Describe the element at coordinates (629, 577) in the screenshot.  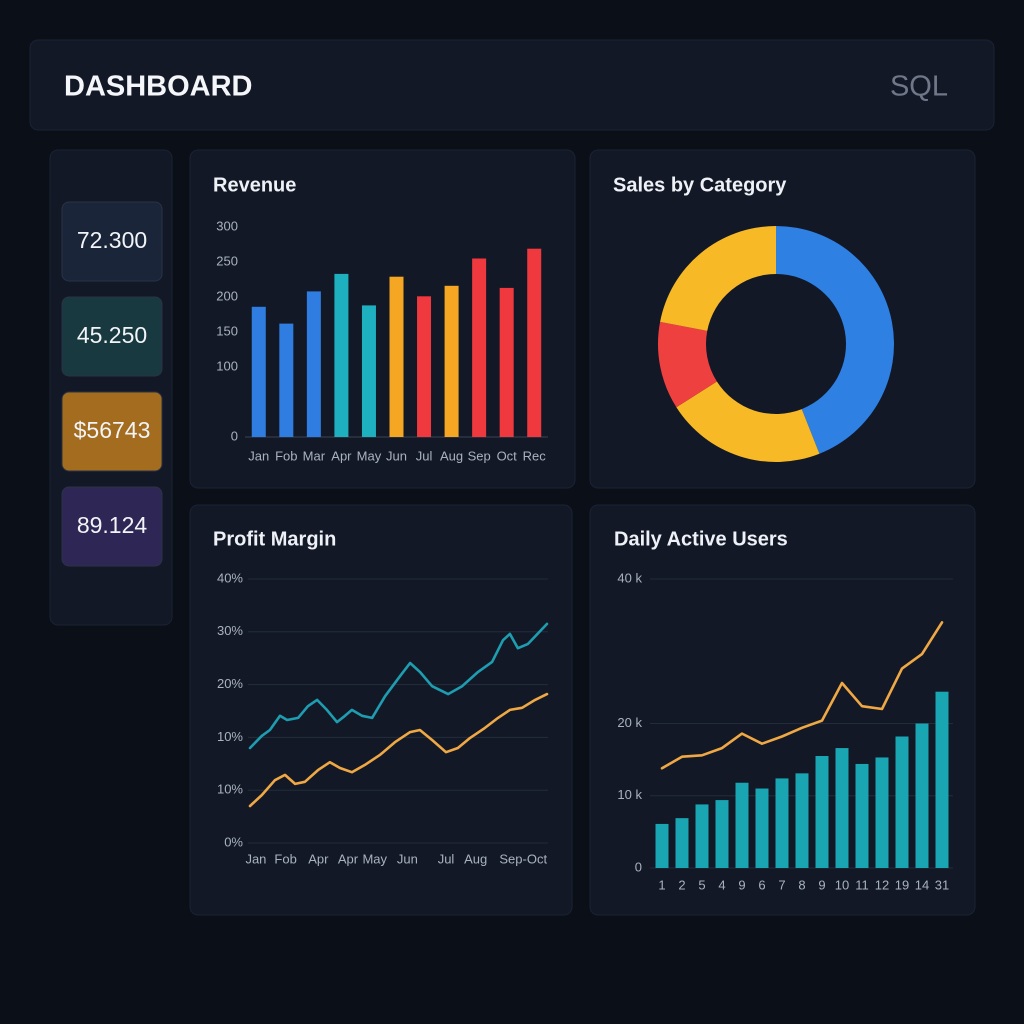
I see `y-tick-label: 40 k` at that location.